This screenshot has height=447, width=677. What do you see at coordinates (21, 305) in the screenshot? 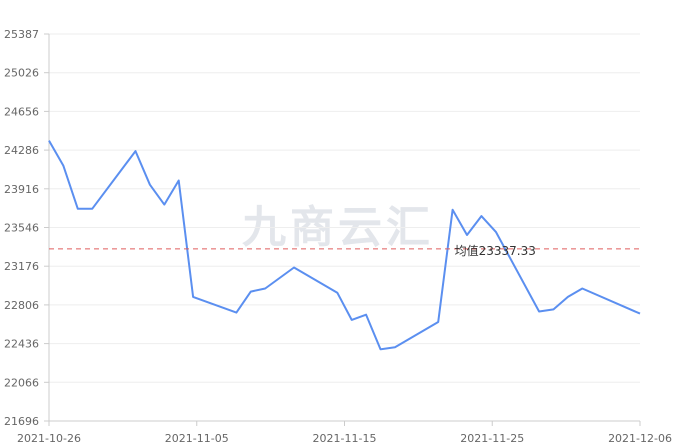
I see `y-tick-label: 22806` at bounding box center [21, 305].